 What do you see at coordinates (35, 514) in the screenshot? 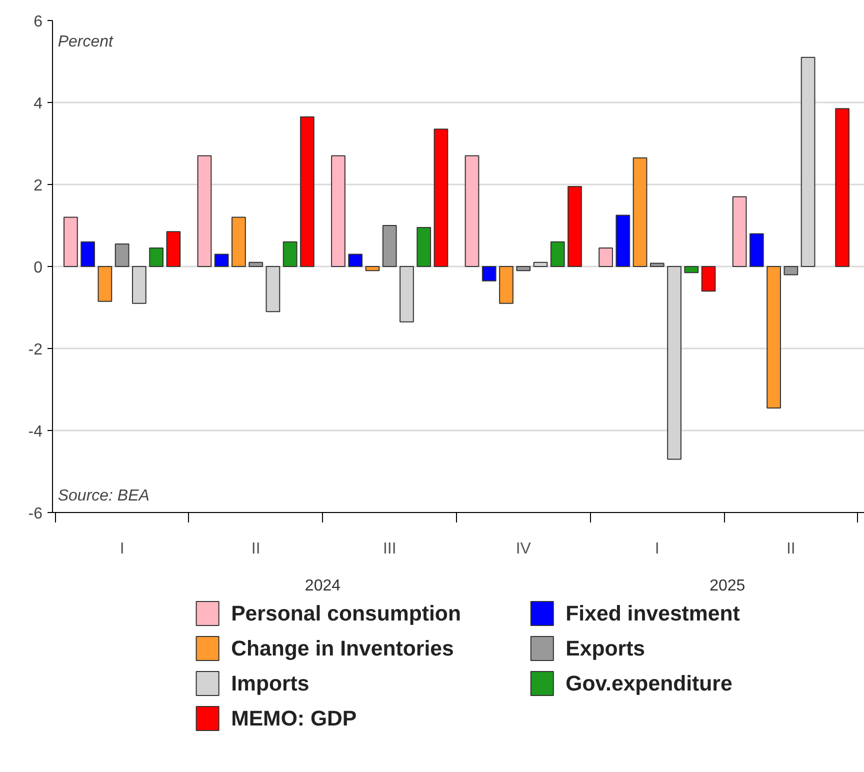
I see `y-tick-label: -6` at bounding box center [35, 514].